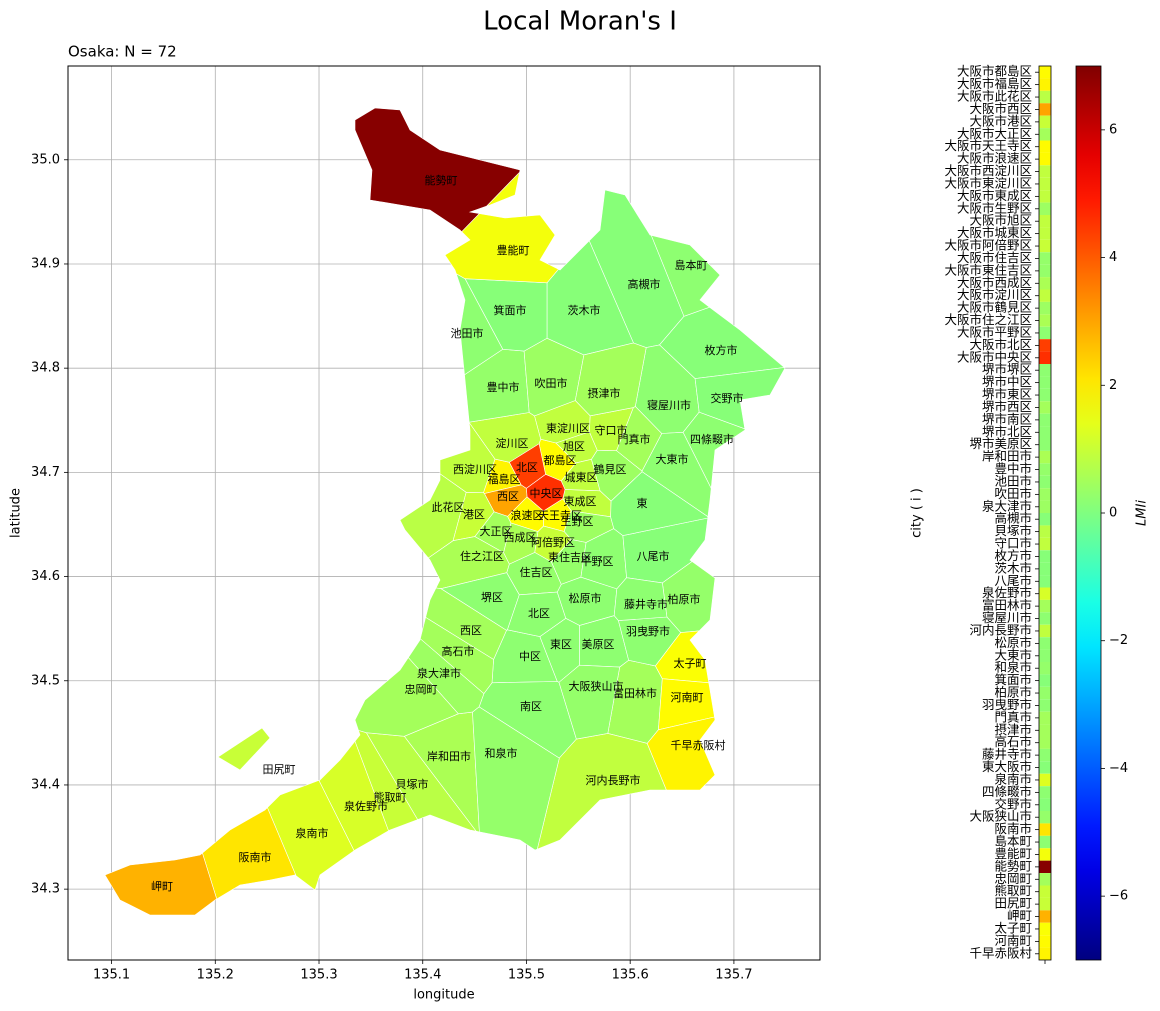 This screenshot has height=1011, width=1160. I want to click on strip-label: city ( i ), so click(917, 513).